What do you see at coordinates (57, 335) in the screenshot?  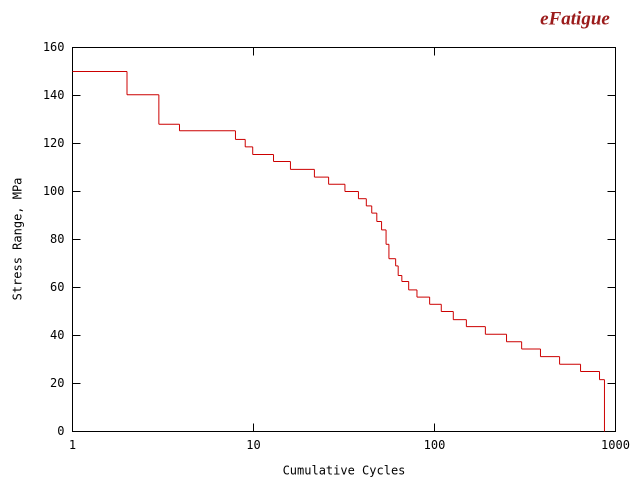 I see `y-tick-label: 40` at bounding box center [57, 335].